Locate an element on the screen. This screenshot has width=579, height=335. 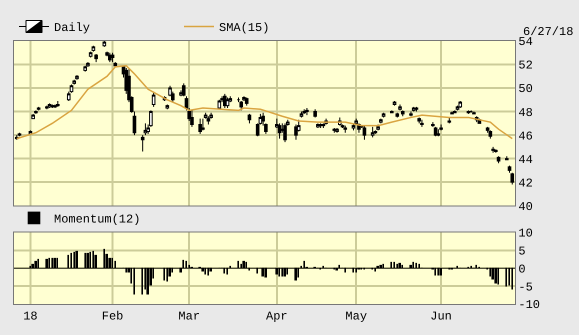
y-tick-label: 50 is located at coordinates (525, 89).